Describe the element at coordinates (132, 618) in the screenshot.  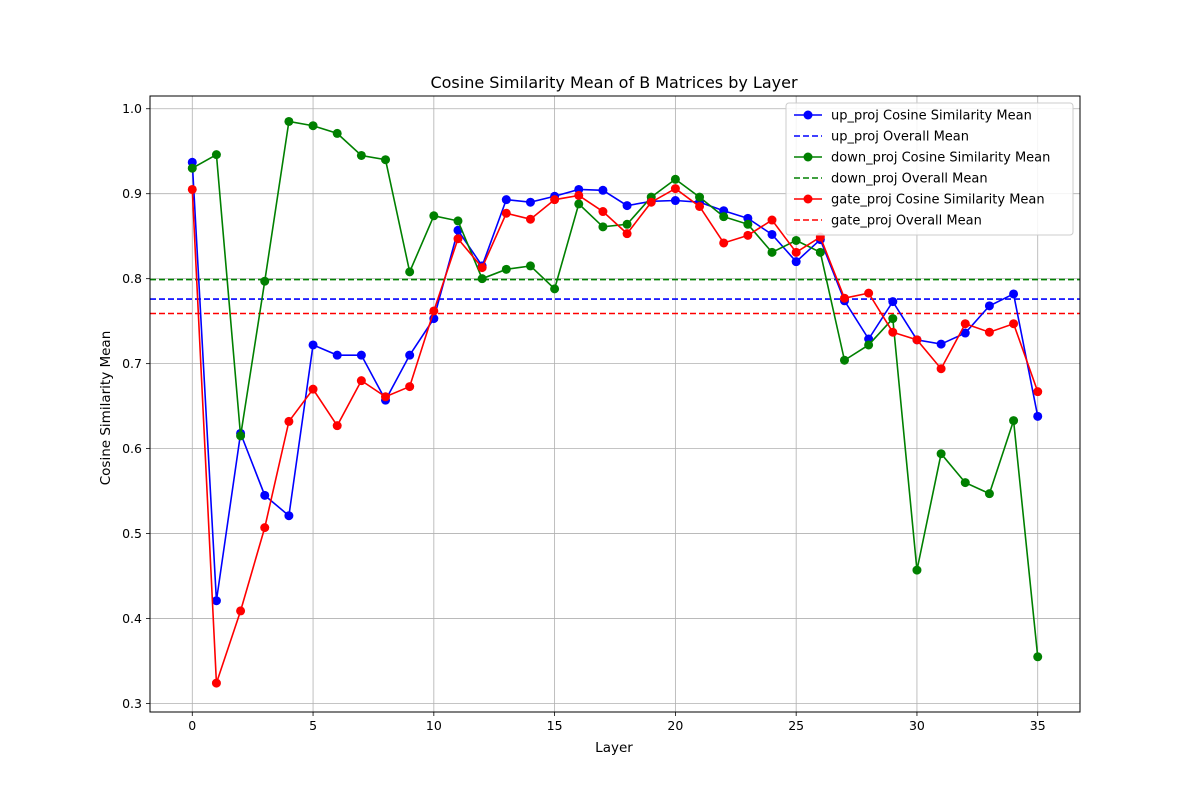
I see `y-tick-label: 0.4` at that location.